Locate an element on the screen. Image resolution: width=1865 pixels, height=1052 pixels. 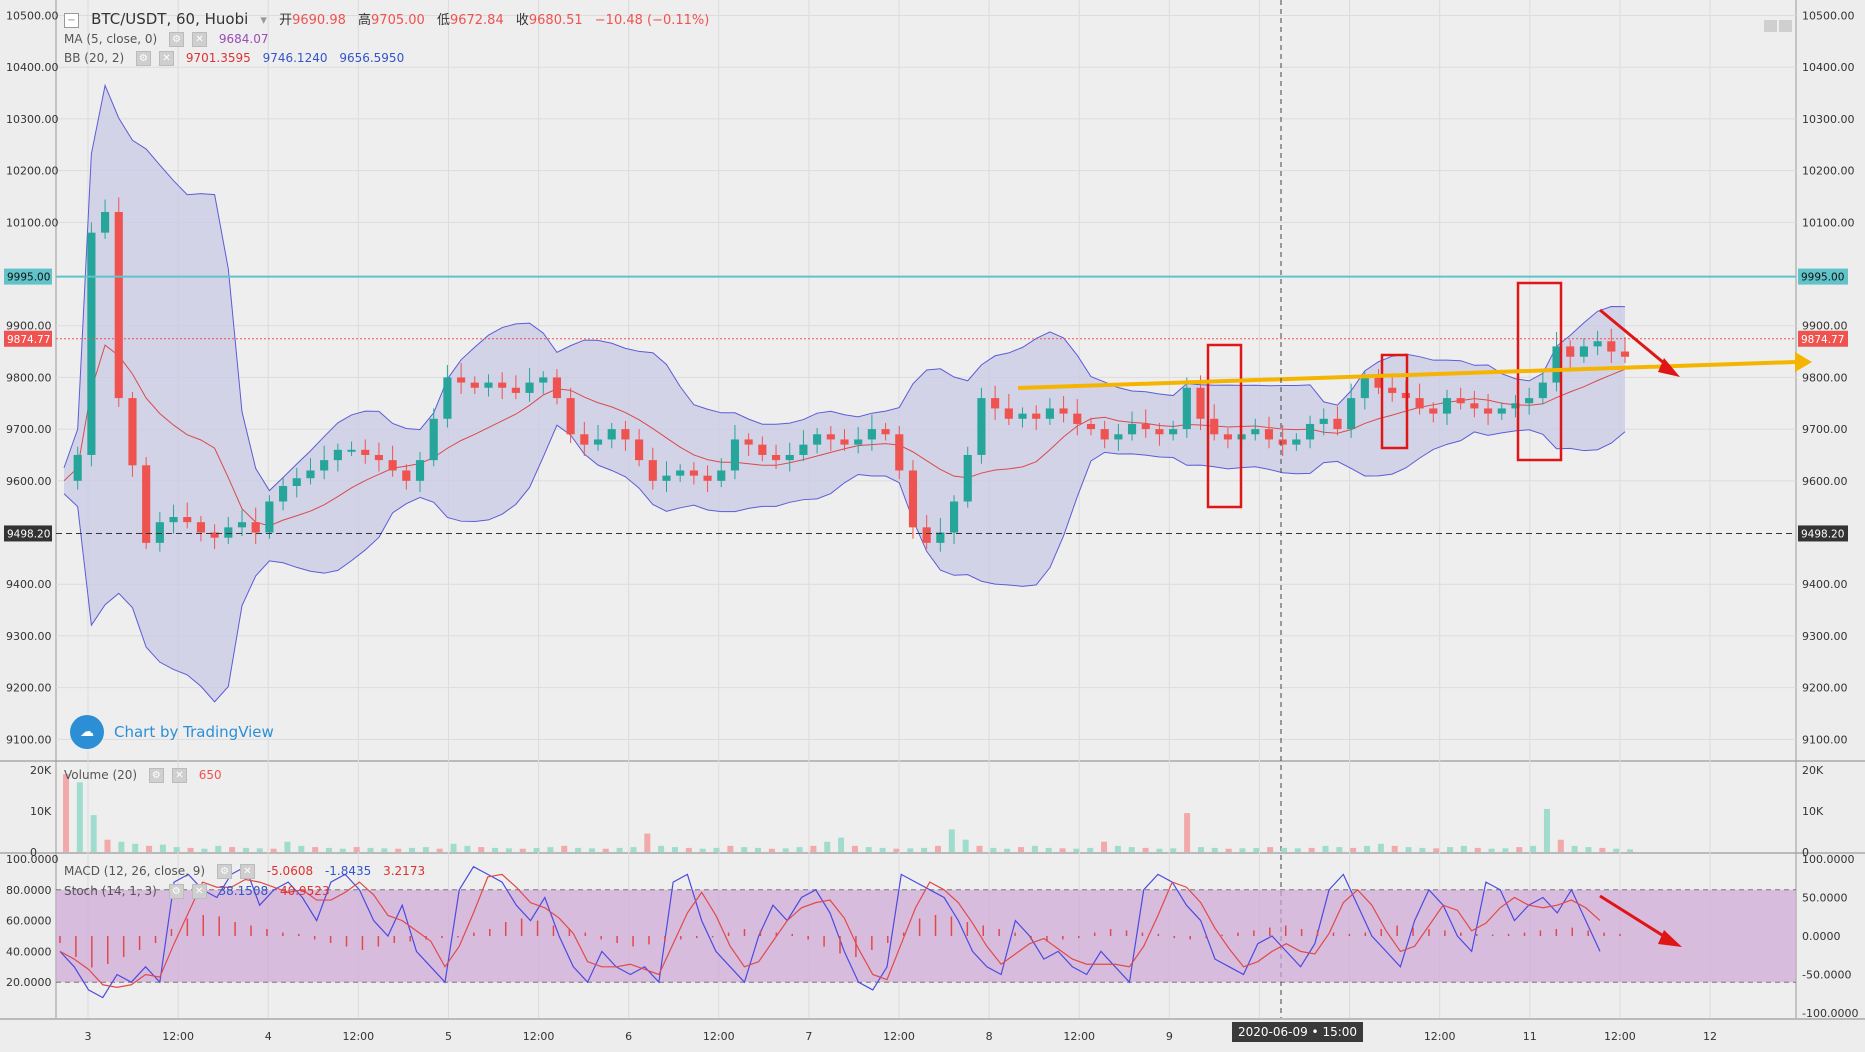
macd-tick-label: 0.0000 is located at coordinates (1821, 936).